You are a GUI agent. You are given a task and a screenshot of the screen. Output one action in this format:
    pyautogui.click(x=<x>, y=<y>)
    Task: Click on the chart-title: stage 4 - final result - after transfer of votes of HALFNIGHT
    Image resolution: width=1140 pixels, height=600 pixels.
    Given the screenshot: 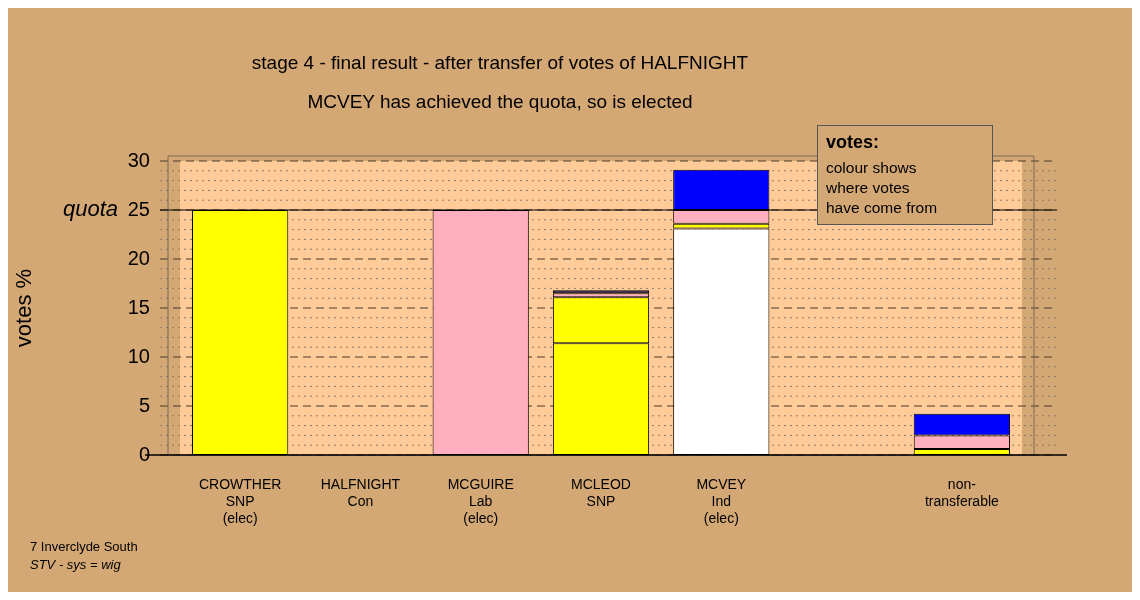 What is the action you would take?
    pyautogui.click(x=500, y=63)
    